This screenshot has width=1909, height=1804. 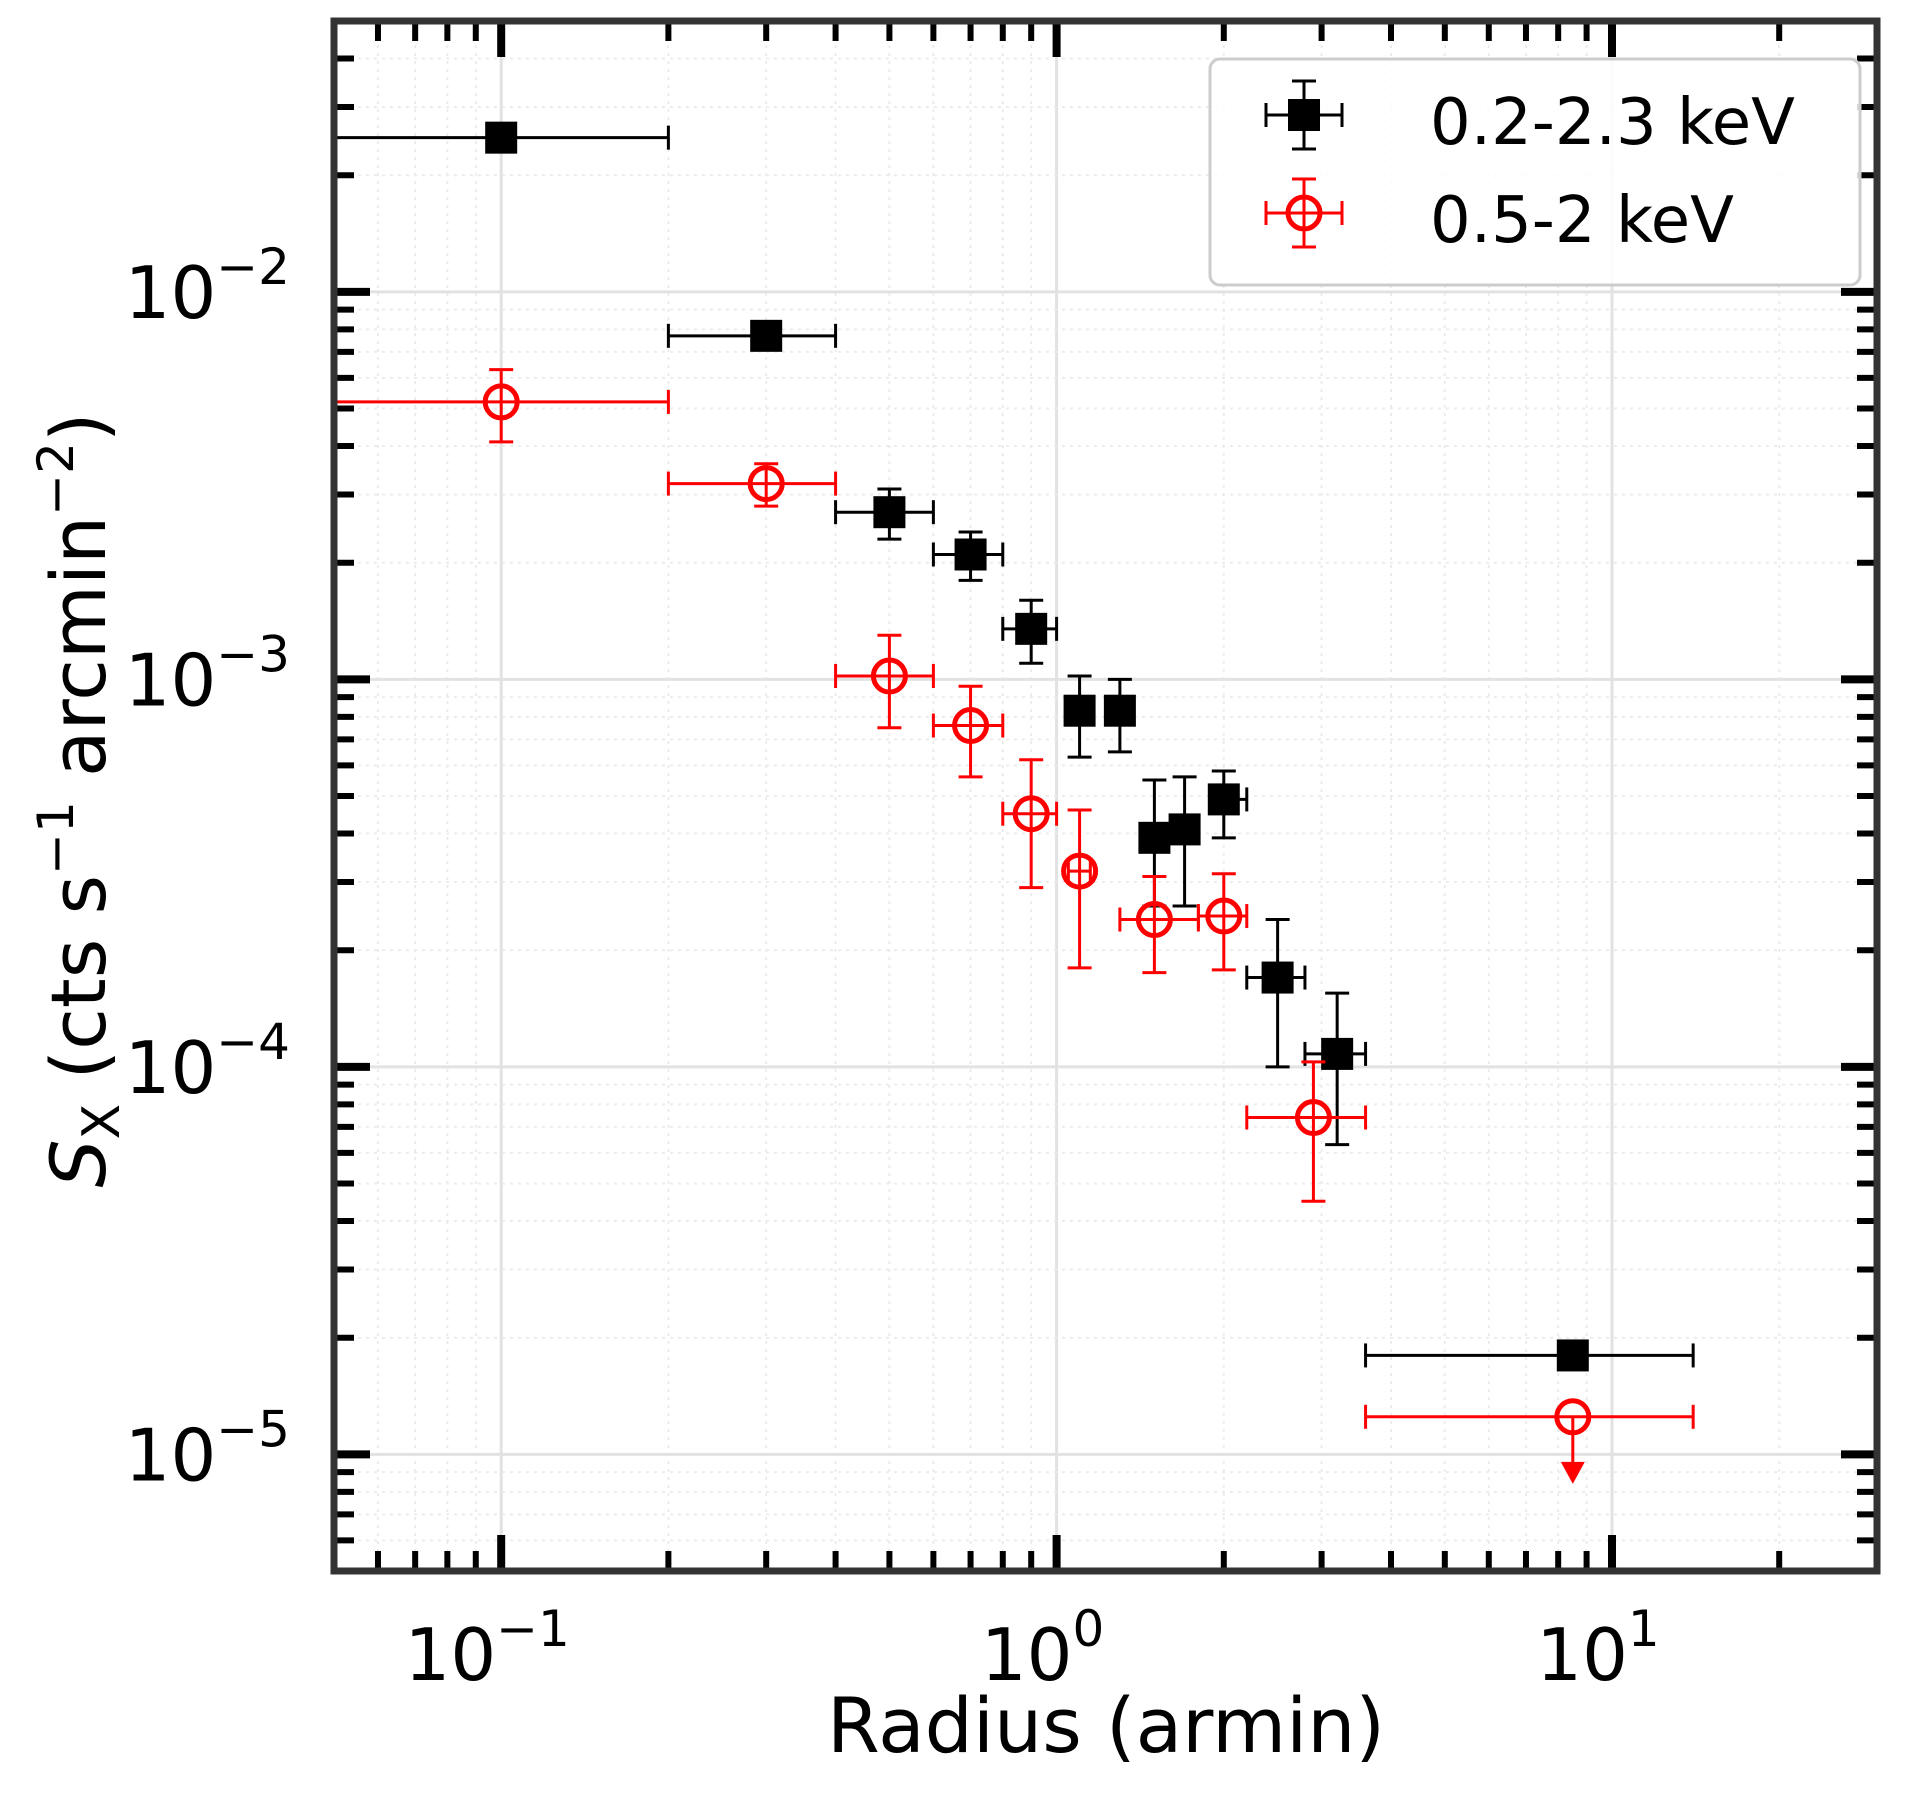 I want to click on legend-marker-red-circle, so click(x=1304, y=213).